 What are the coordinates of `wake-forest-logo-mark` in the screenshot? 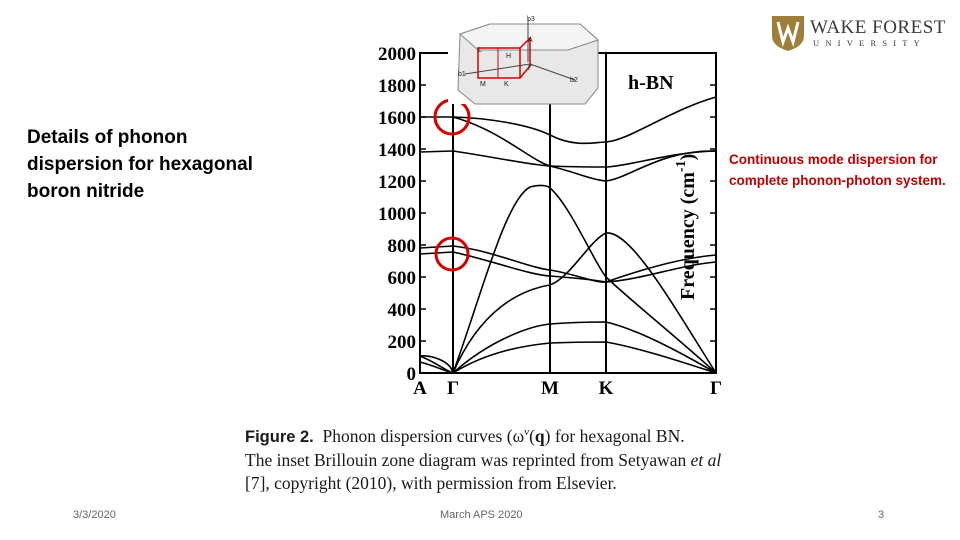 It's located at (788, 33).